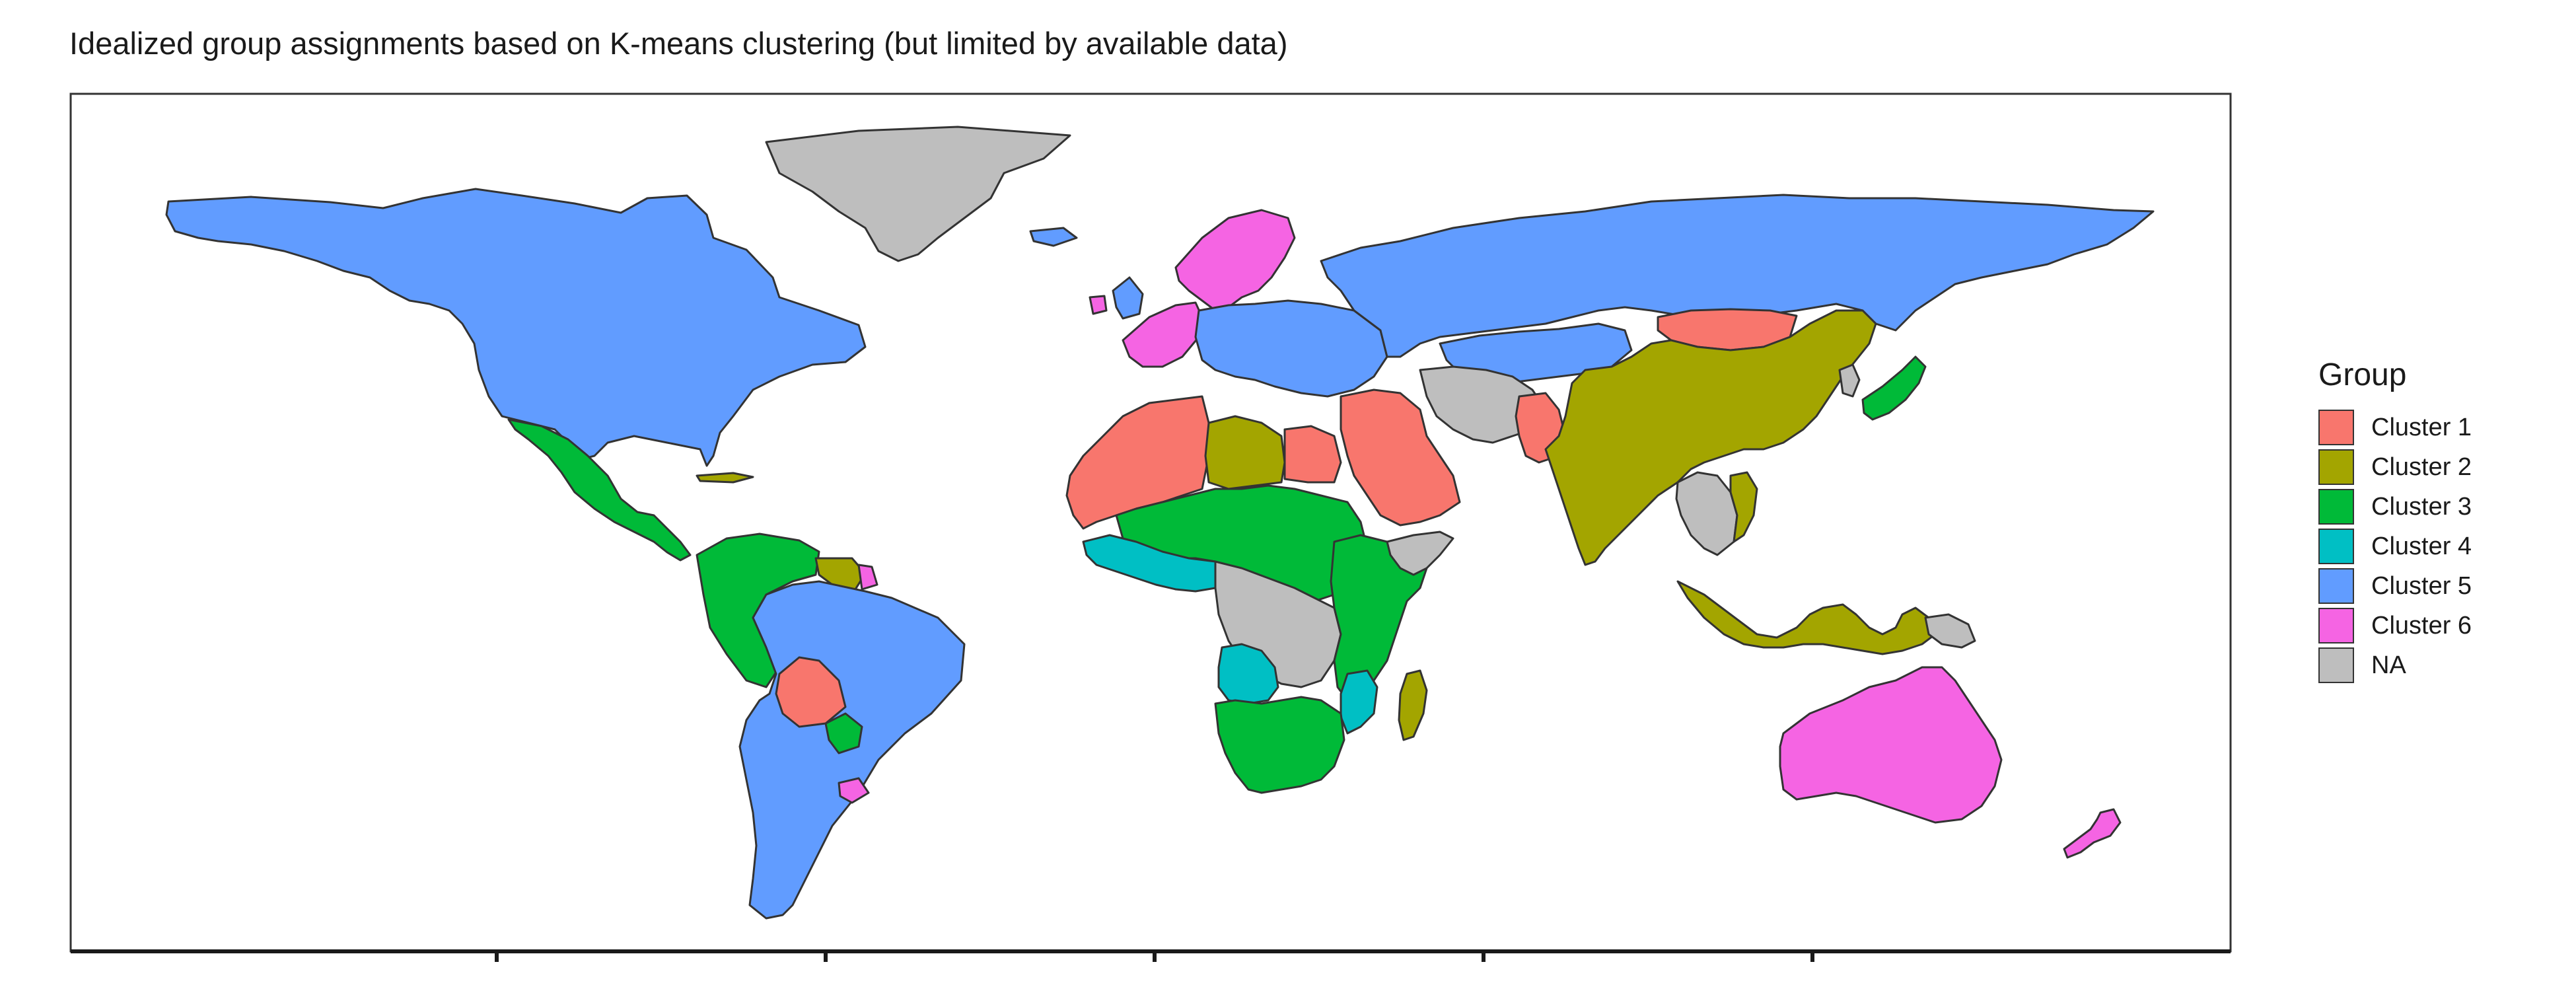  I want to click on region-angola, so click(1248, 674).